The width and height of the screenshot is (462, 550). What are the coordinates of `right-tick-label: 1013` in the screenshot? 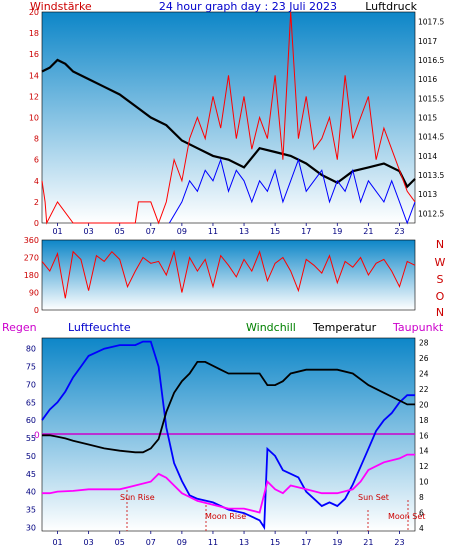 It's located at (427, 194).